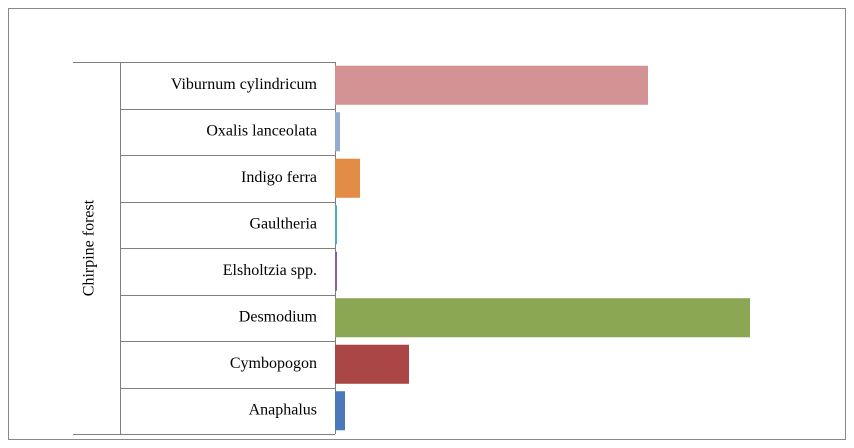 The image size is (854, 448). I want to click on group-label: Chirpine forest, so click(89, 247).